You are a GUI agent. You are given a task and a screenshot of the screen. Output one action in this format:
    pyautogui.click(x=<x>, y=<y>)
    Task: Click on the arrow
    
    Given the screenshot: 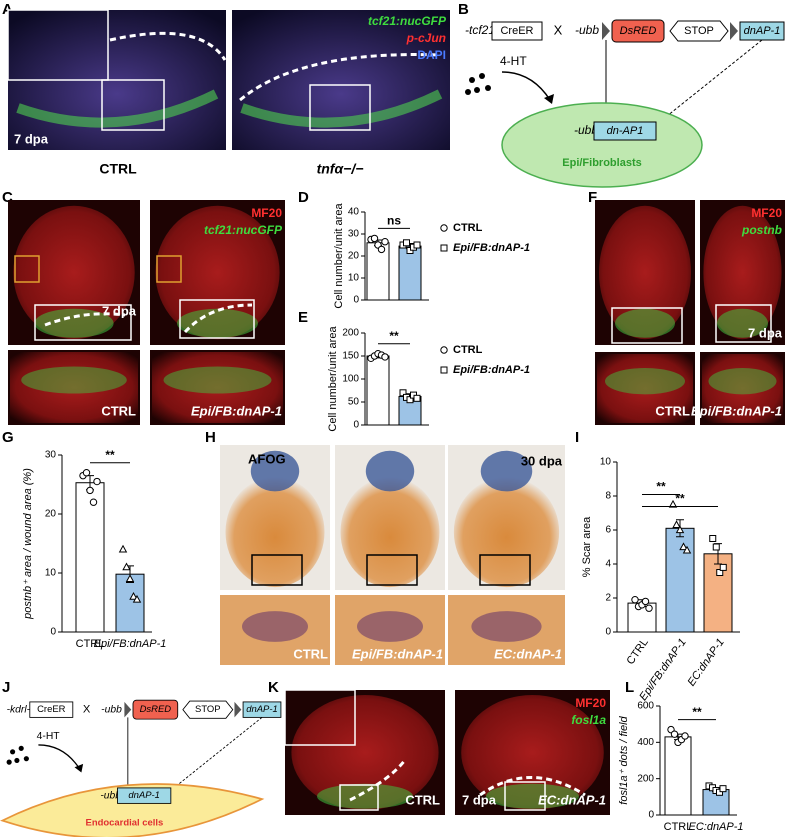 What is the action you would take?
    pyautogui.click(x=59, y=757)
    